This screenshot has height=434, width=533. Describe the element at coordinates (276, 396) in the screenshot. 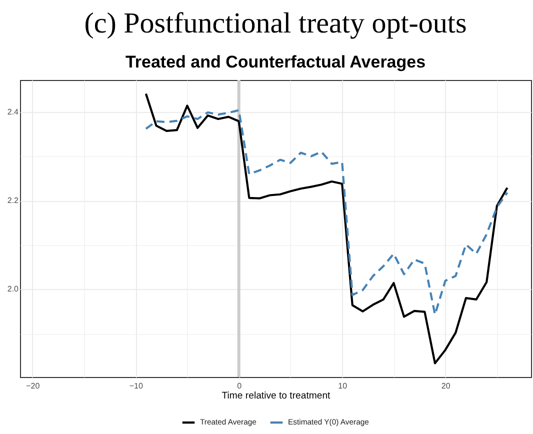

I see `x-axis-title: Time relative to treatment` at that location.